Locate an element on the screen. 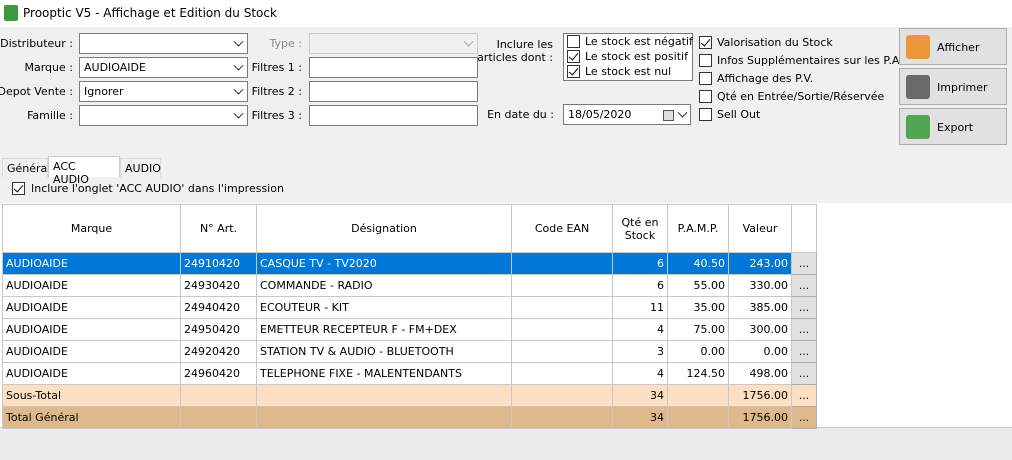 The height and width of the screenshot is (460, 1012). column-header: Code EAN is located at coordinates (562, 228).